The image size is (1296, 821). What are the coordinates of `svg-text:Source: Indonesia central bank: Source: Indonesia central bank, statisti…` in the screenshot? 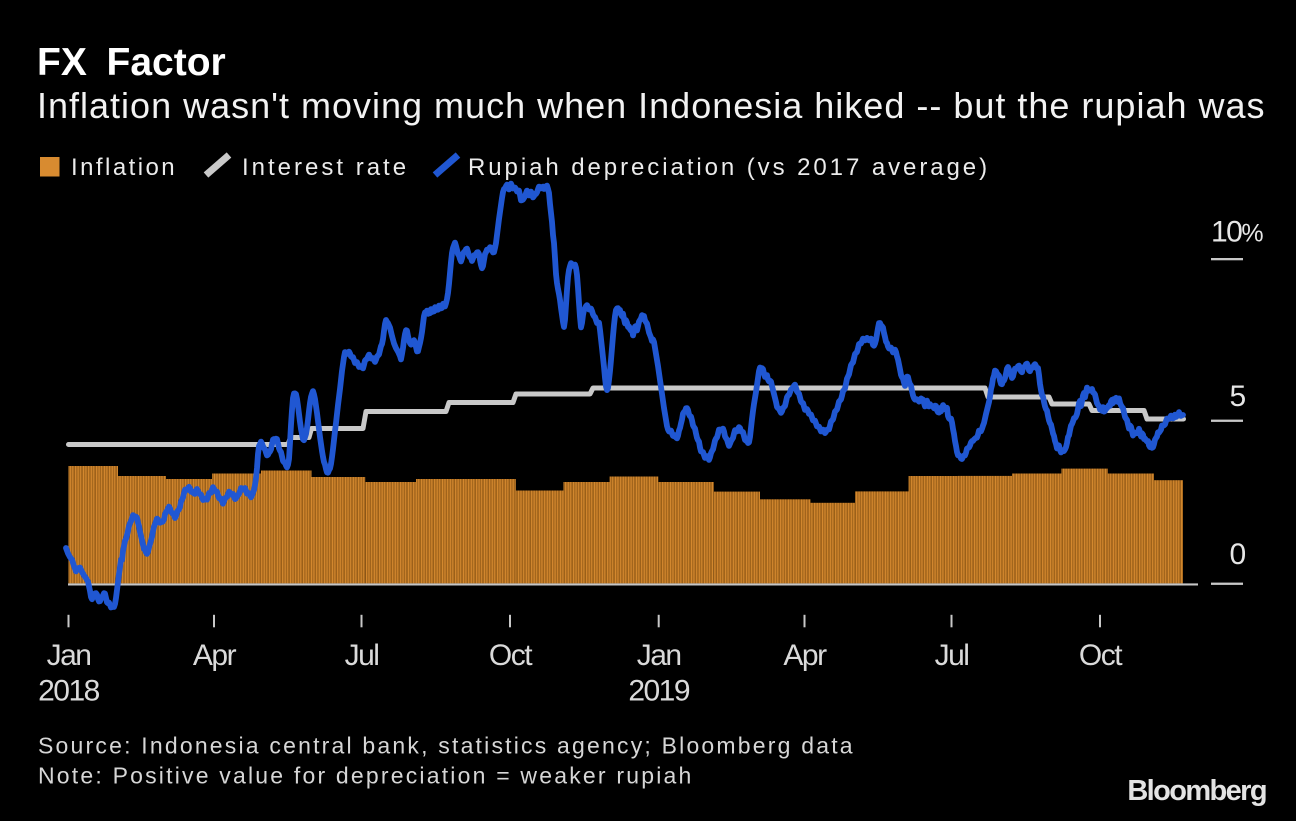 It's located at (446, 746).